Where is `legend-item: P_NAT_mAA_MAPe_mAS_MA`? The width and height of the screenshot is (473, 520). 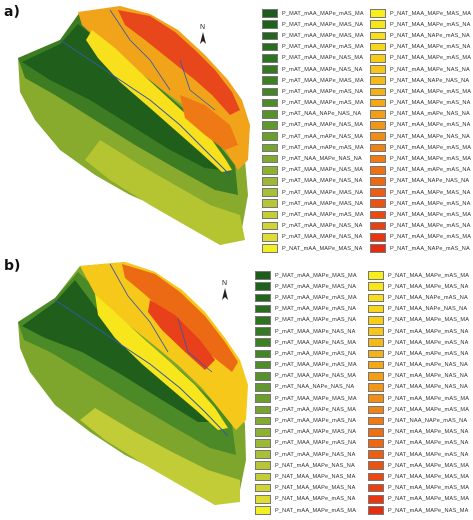 legend-item: P_NAT_mAA_MAPe_mAS_MA is located at coordinates (306, 510).